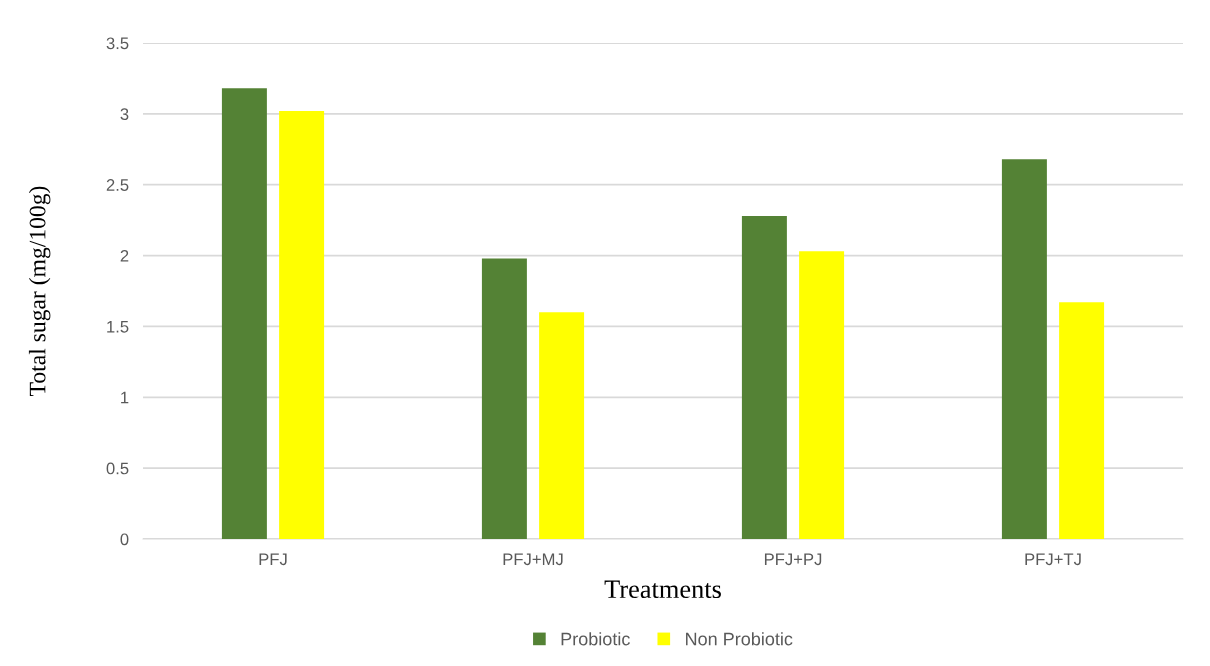 The height and width of the screenshot is (666, 1210). What do you see at coordinates (793, 559) in the screenshot?
I see `x-tick-label: PFJ+PJ` at bounding box center [793, 559].